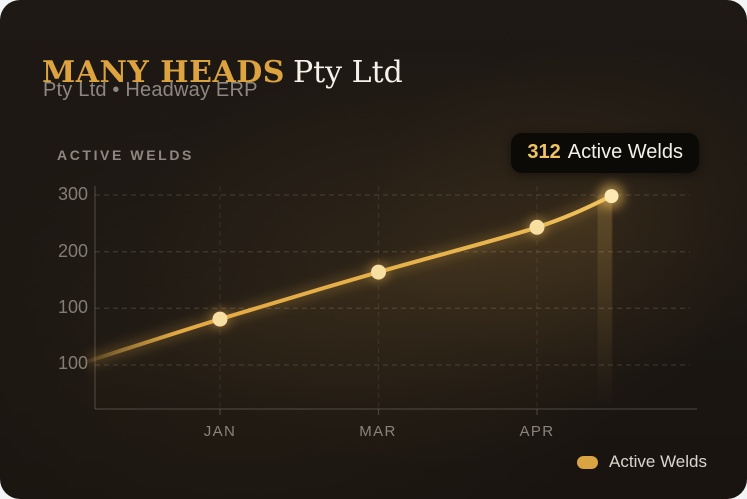 This screenshot has height=499, width=747. I want to click on endpoint-light-band, so click(605, 302).